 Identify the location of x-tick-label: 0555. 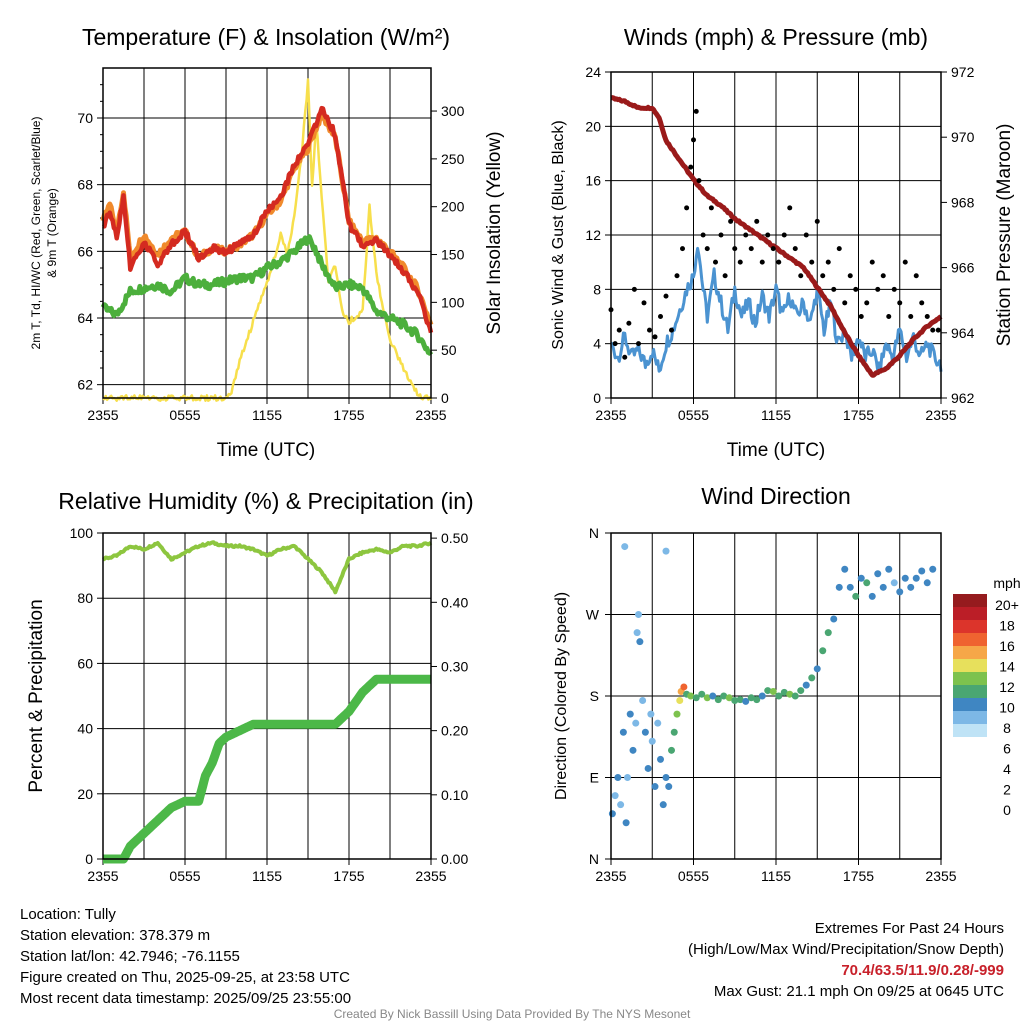
(693, 415).